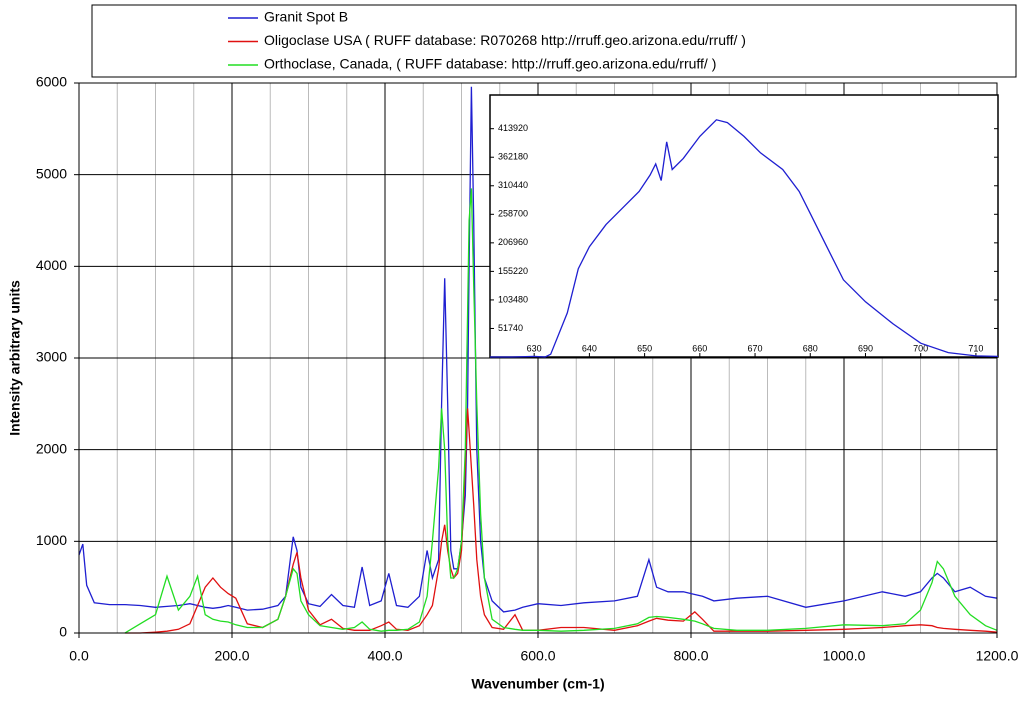  Describe the element at coordinates (755, 348) in the screenshot. I see `x-tick-label: 670` at that location.